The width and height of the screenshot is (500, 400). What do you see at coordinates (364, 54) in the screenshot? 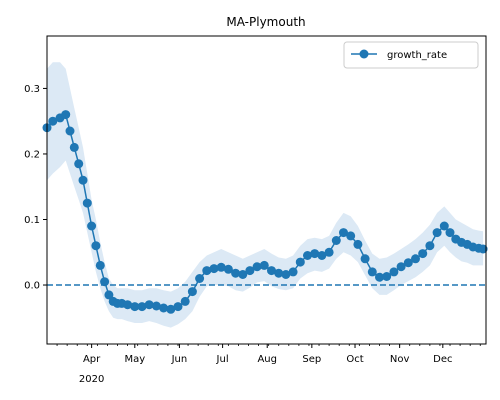
I see `legend-marker` at bounding box center [364, 54].